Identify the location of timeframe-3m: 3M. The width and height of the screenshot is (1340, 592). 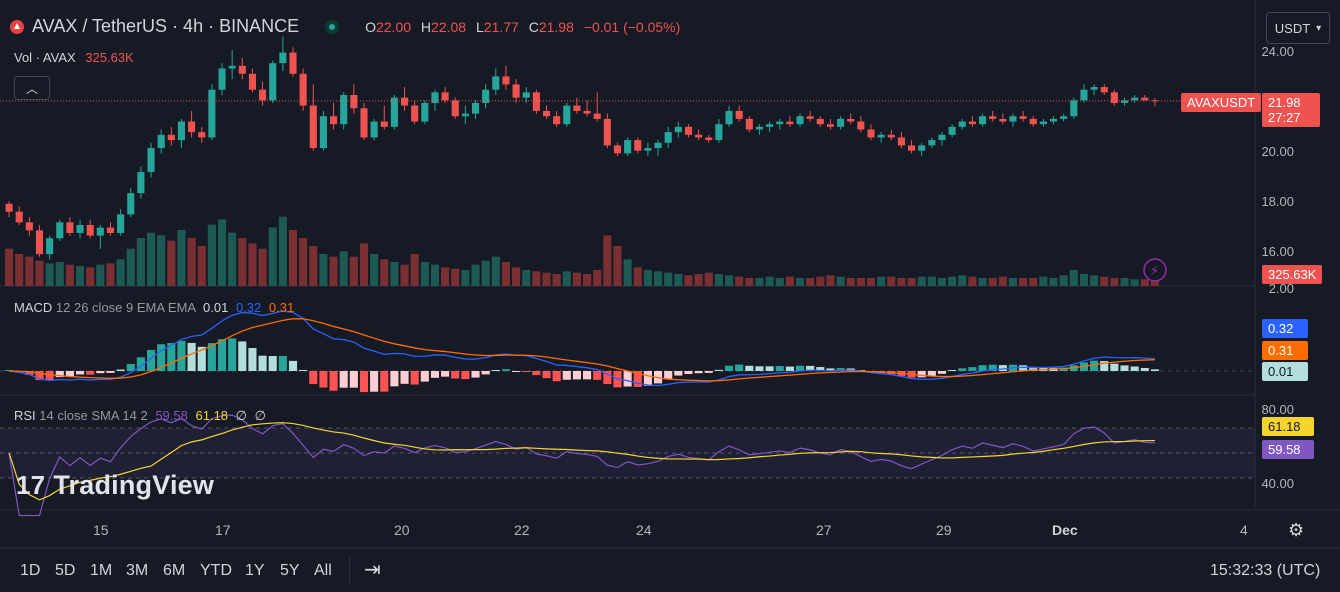
(137, 570).